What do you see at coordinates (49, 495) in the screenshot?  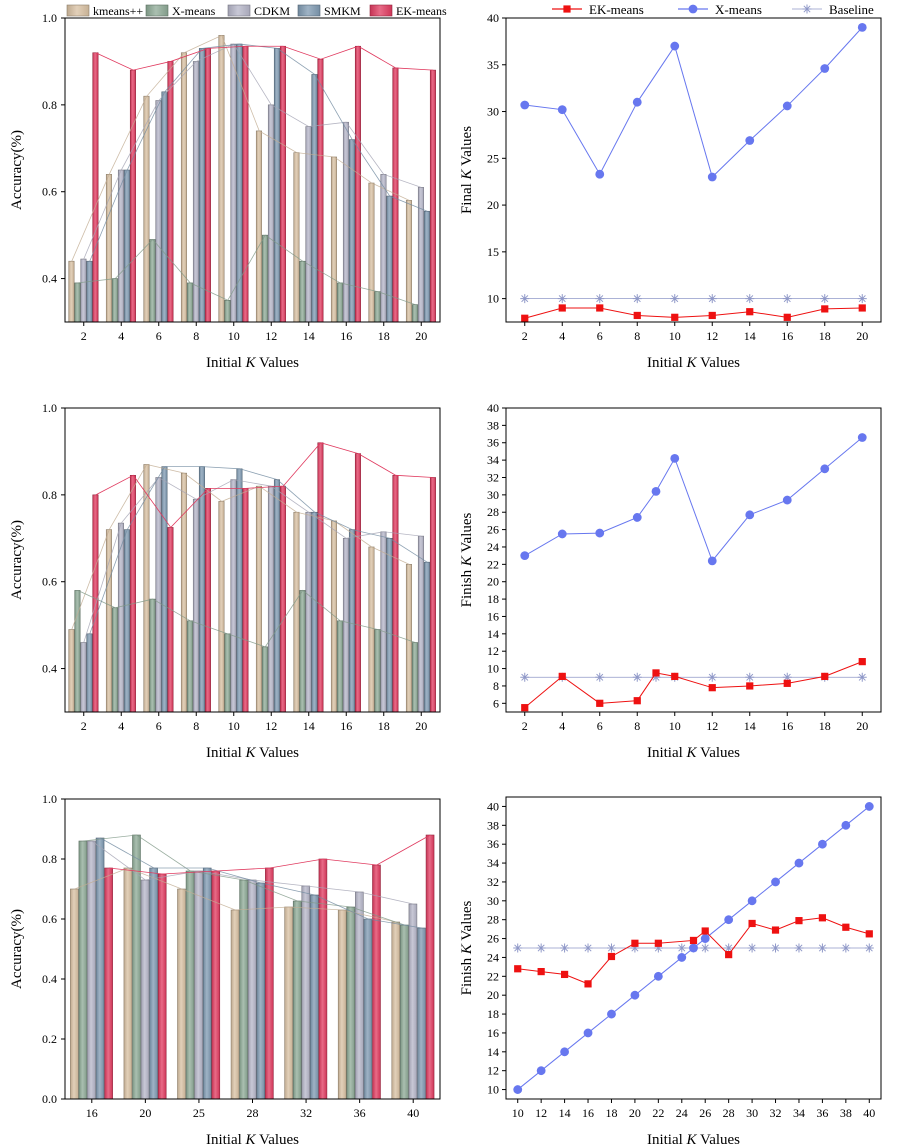 I see `y-tick-label: 0.8` at bounding box center [49, 495].